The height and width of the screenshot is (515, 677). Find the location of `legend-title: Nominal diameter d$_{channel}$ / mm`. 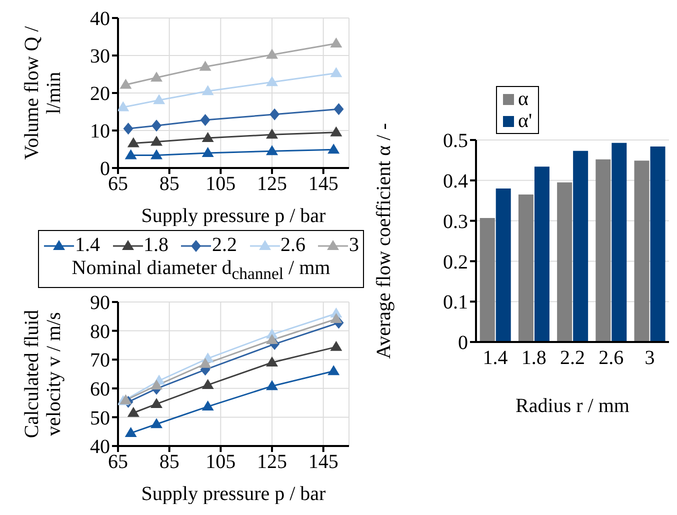

legend-title: Nominal diameter d$_{channel}$ / mm is located at coordinates (201, 270).